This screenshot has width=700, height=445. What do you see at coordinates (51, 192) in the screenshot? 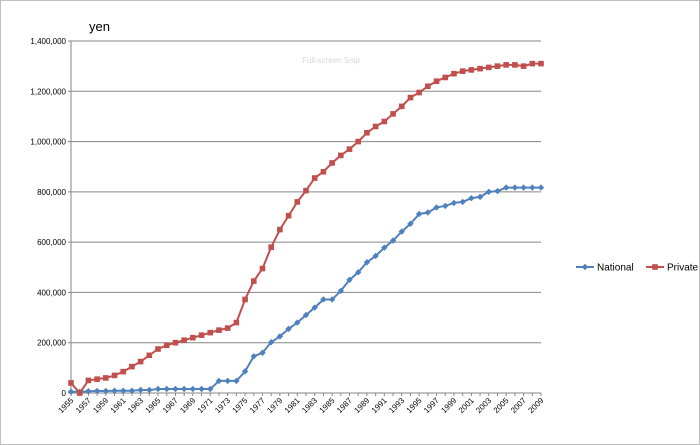
I see `y-tick-label: 800,000` at bounding box center [51, 192].